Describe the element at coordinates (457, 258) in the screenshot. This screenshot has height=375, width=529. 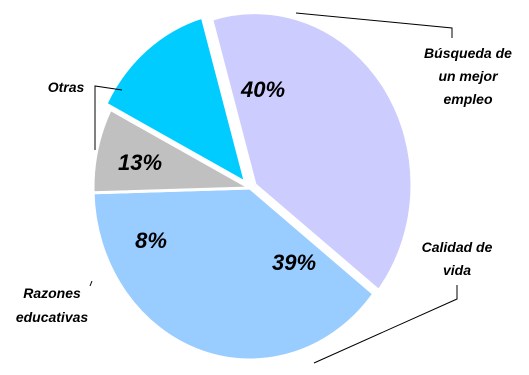
I see `category-label-calidad-vida: Calidad de vida` at that location.